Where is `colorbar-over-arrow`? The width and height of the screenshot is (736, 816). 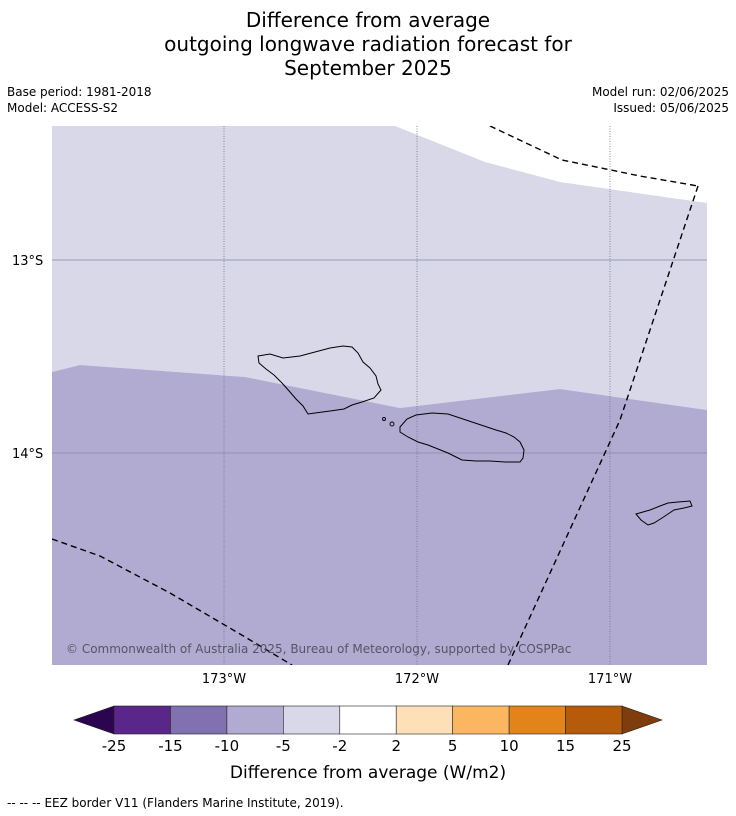
colorbar-over-arrow is located at coordinates (642, 720).